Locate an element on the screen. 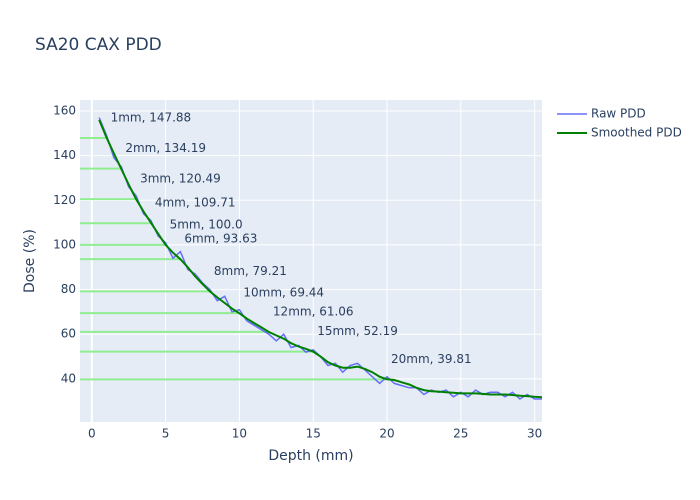  annotation: 20mm, 39.81 is located at coordinates (431, 359).